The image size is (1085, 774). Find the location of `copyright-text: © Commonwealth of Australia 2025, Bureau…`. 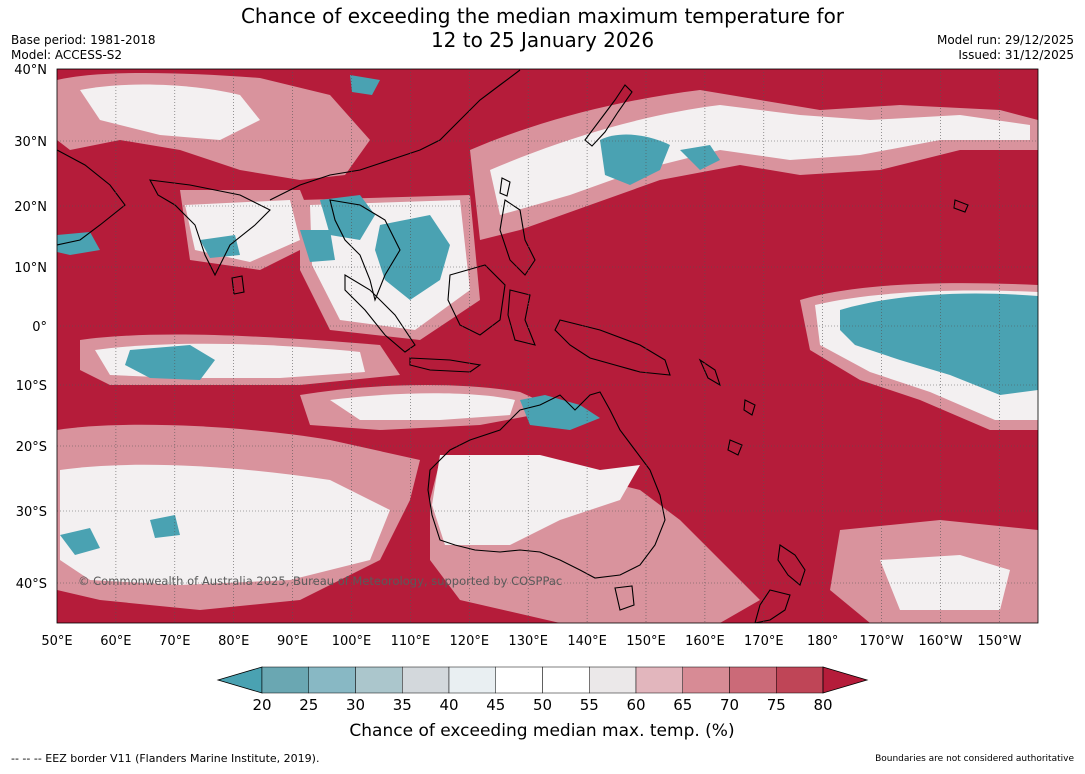

copyright-text: © Commonwealth of Australia 2025, Bureau… is located at coordinates (320, 581).